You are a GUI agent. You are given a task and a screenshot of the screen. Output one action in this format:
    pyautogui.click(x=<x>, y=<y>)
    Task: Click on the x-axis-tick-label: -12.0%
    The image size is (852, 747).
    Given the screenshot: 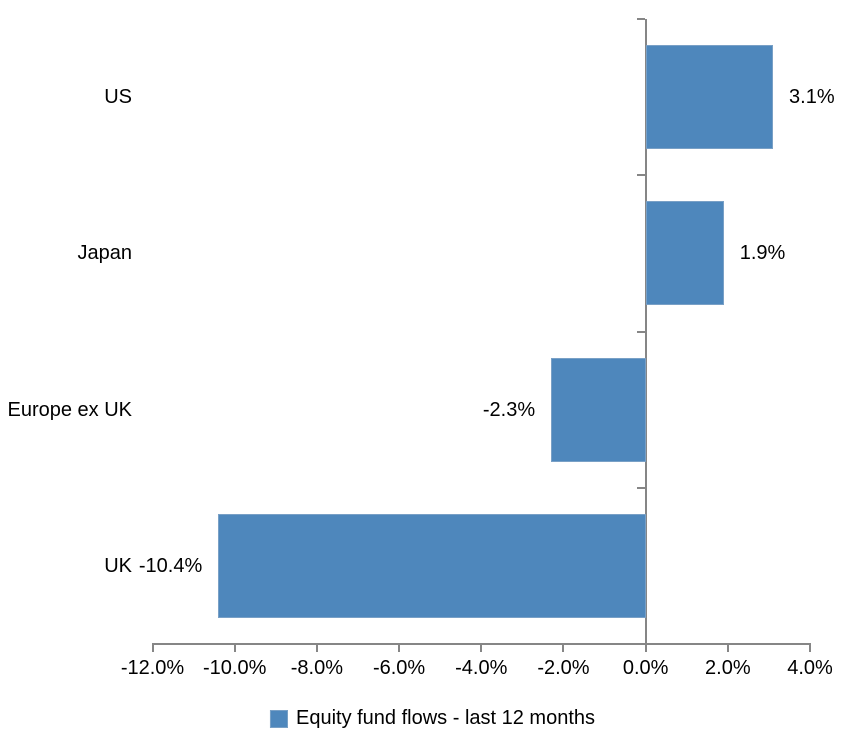 What is the action you would take?
    pyautogui.click(x=152, y=668)
    